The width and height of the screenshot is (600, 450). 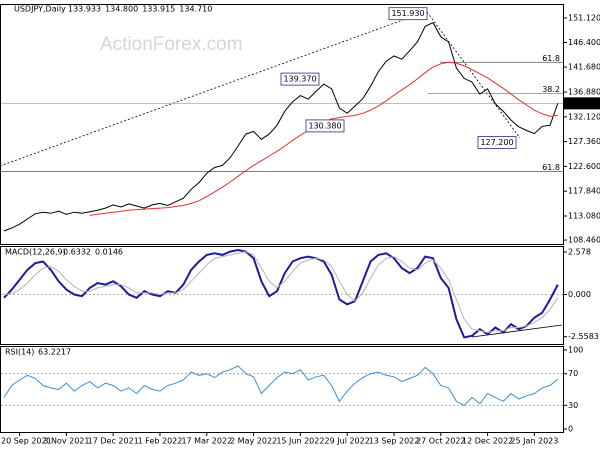 What do you see at coordinates (394, 441) in the screenshot?
I see `x-tick-label: 13 Sep 2022` at bounding box center [394, 441].